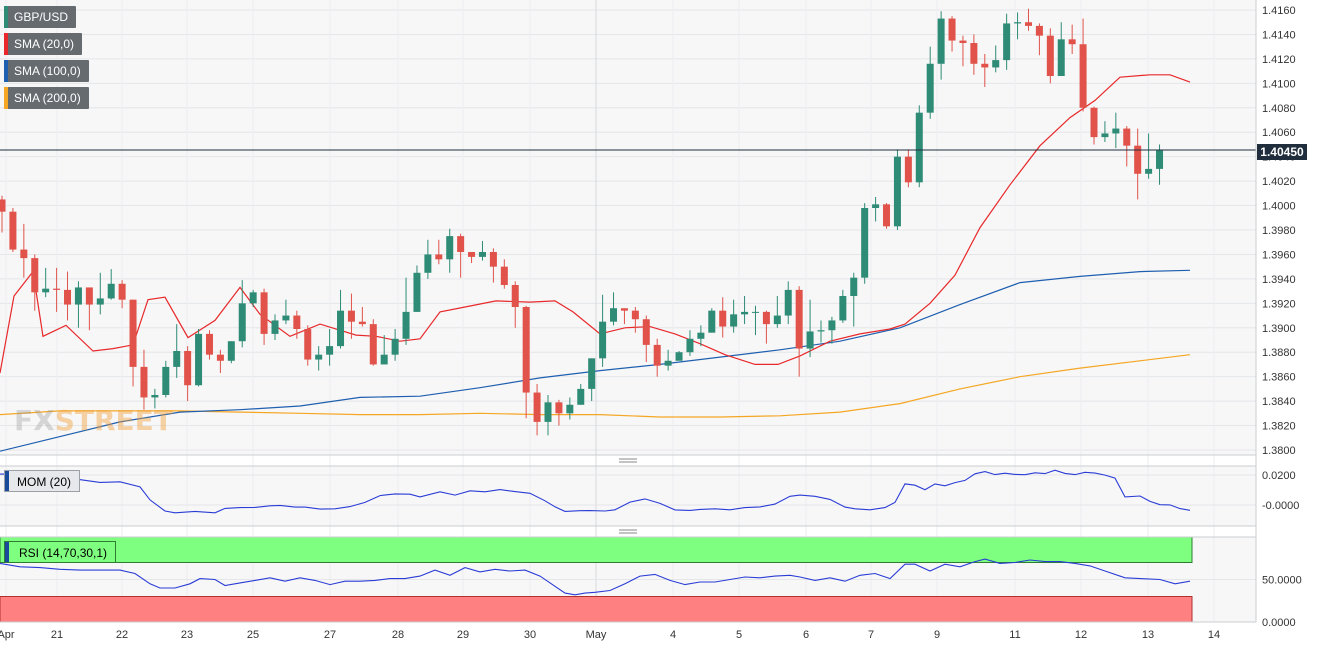 This screenshot has width=1328, height=648. Describe the element at coordinates (253, 635) in the screenshot. I see `time-tick-label: 25` at that location.